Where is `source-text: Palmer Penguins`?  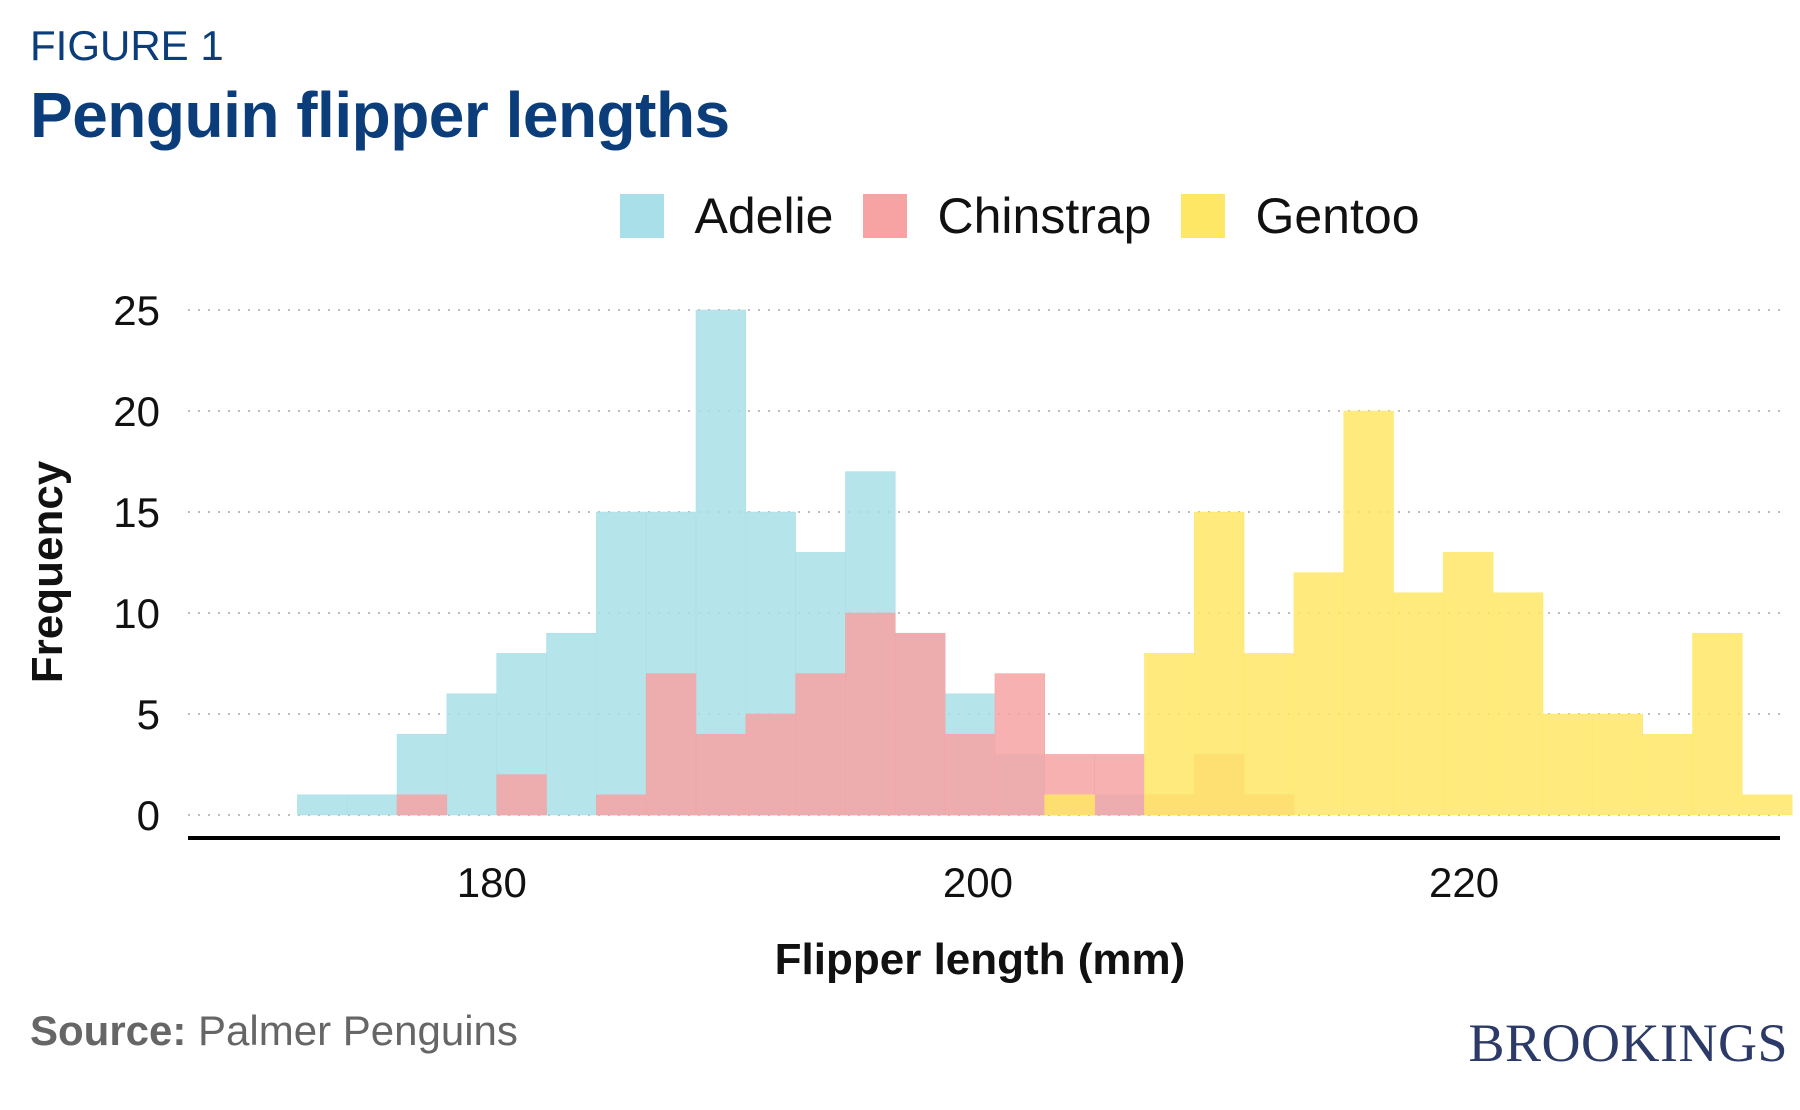
source-text: Palmer Penguins is located at coordinates (358, 1030).